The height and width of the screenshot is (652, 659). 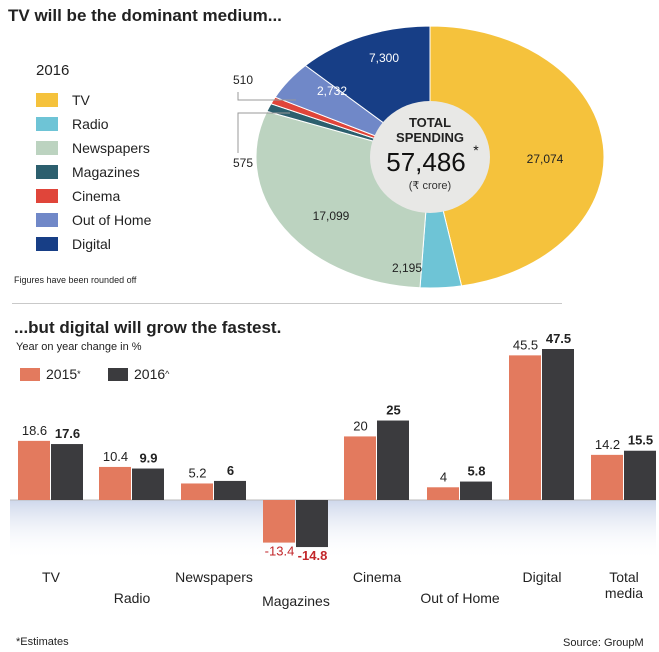 I want to click on category-label: media, so click(x=624, y=593).